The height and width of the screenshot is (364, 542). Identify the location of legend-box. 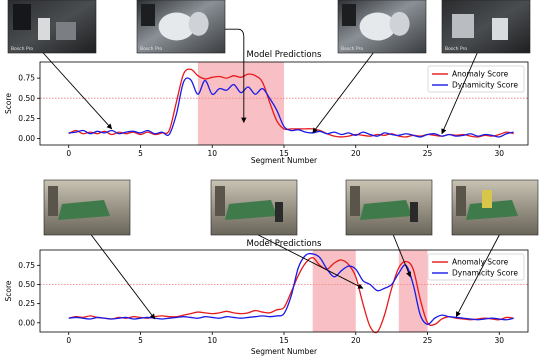
(476, 79).